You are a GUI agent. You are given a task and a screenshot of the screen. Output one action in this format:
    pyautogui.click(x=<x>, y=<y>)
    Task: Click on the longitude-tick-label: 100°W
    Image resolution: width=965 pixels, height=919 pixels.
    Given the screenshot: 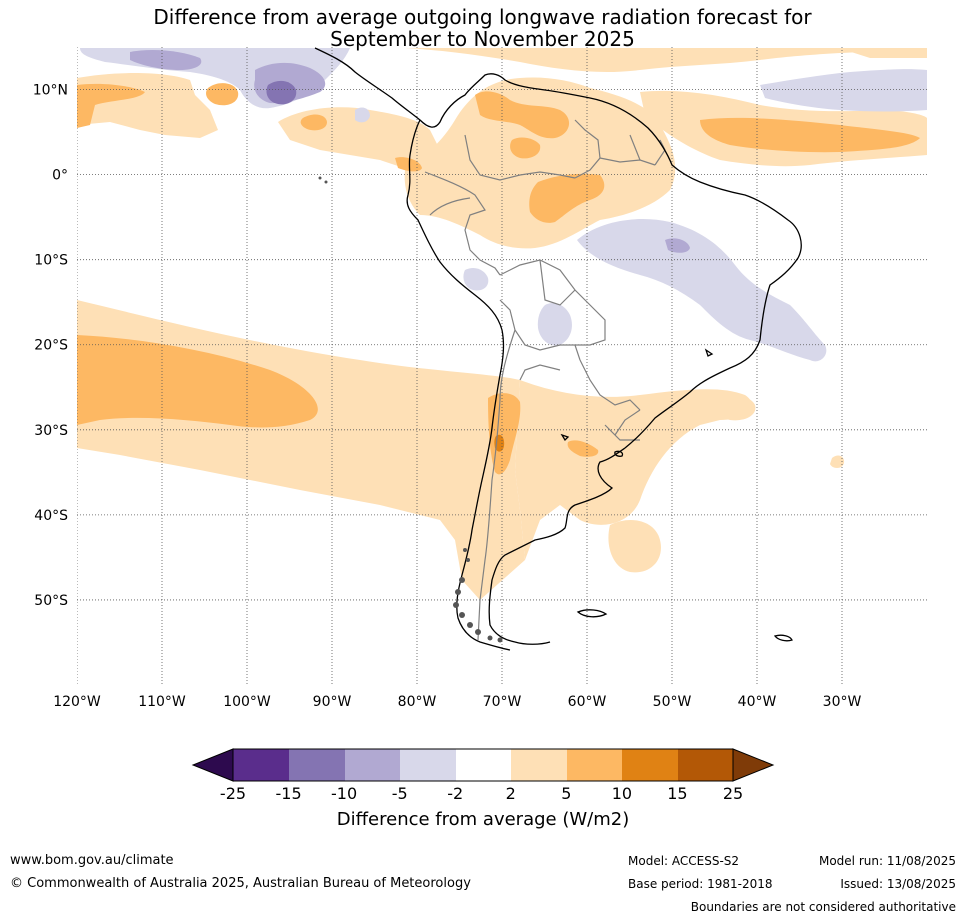 What is the action you would take?
    pyautogui.click(x=247, y=702)
    